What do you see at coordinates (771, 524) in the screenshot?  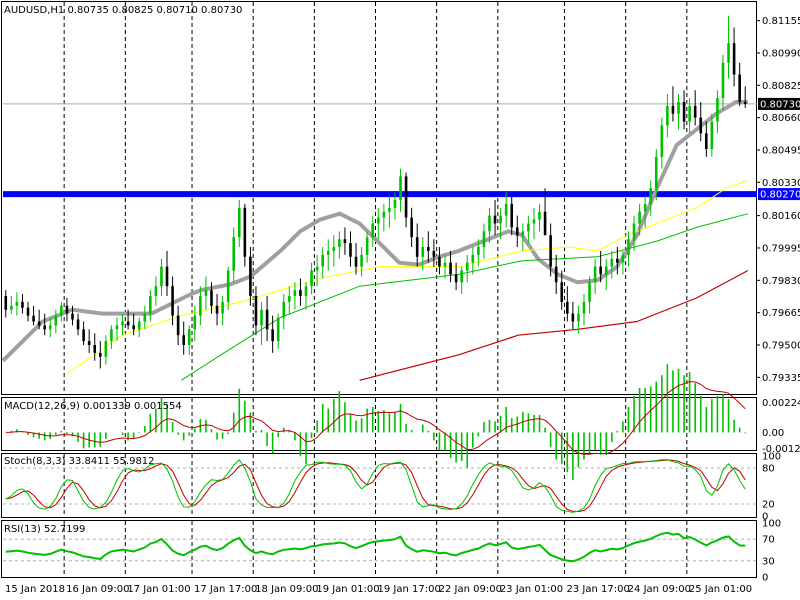 I see `rsi-tick-label: 100` at bounding box center [771, 524].